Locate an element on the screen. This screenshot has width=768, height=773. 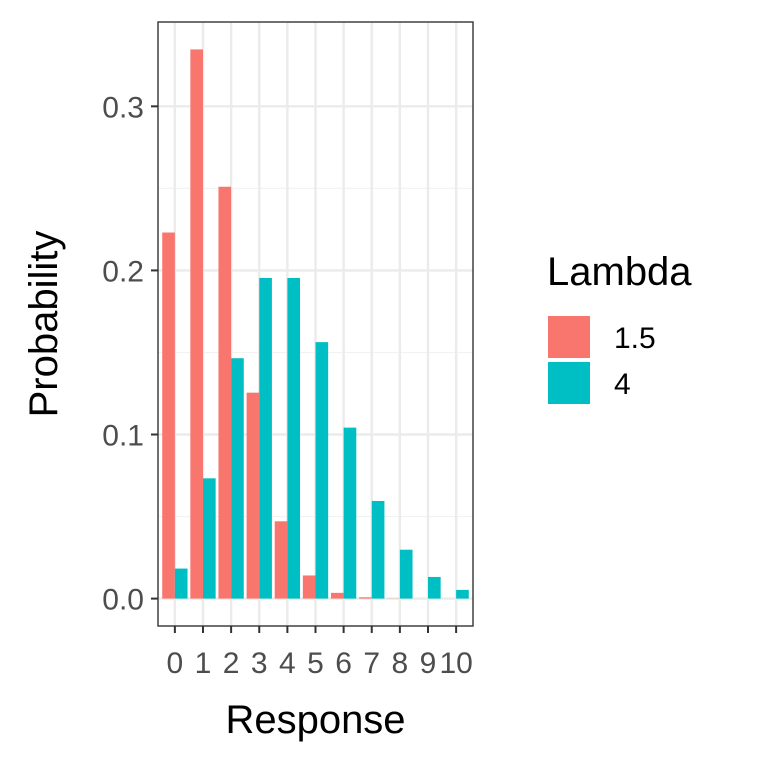
legend: Lambda 1.54 is located at coordinates (619, 327).